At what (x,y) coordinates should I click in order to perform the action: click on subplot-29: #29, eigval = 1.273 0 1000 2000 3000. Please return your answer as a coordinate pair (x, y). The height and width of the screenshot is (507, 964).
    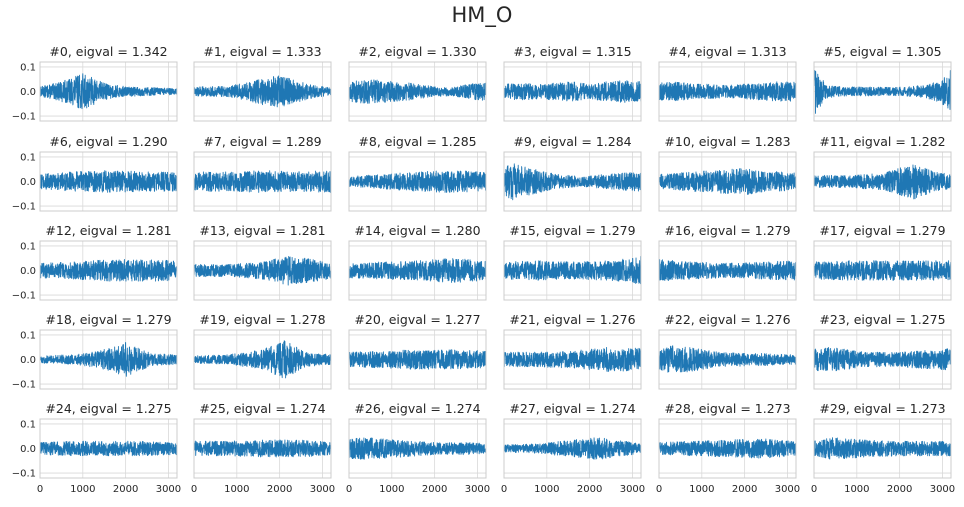
    Looking at the image, I should click on (883, 448).